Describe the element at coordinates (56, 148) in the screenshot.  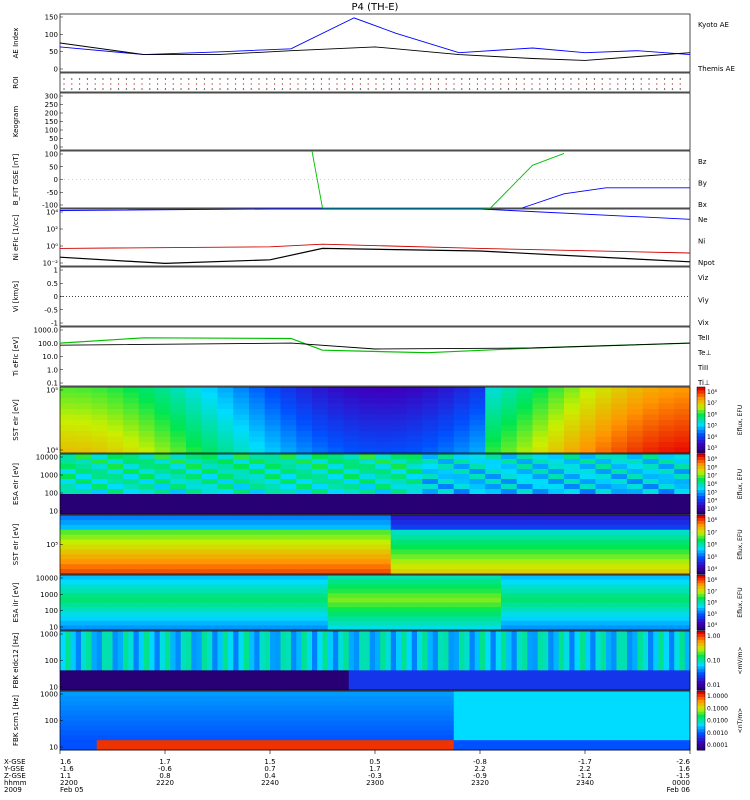
I see `y-tick-label: 0` at that location.